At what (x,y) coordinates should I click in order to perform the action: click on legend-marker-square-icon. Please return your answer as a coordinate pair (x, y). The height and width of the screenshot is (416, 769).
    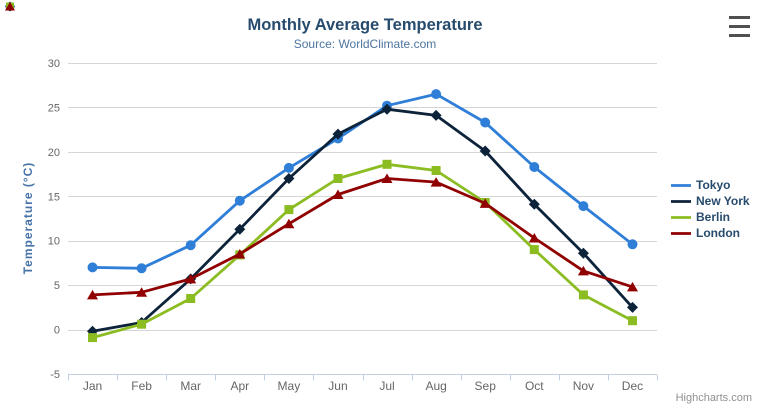
    Looking at the image, I should click on (681, 217).